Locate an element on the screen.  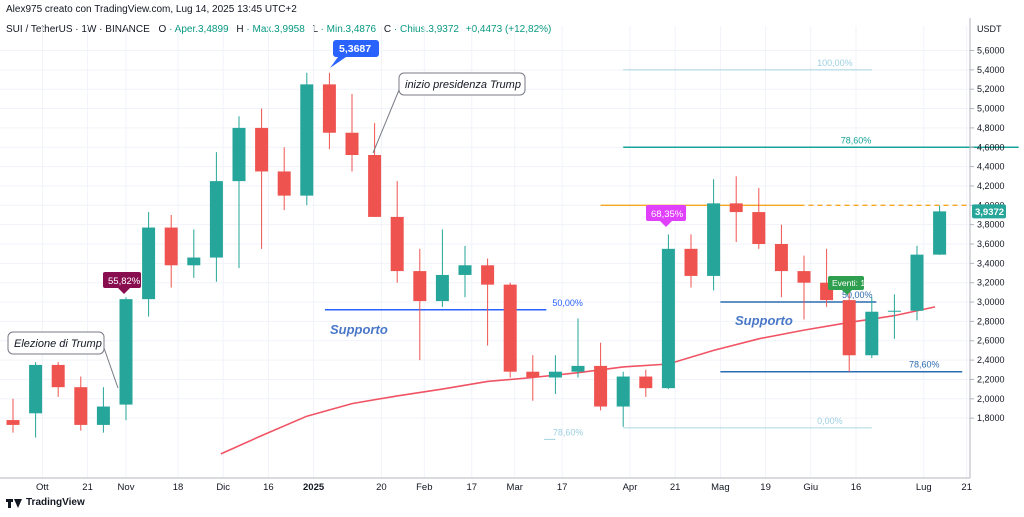
price-tick-label: 2,2000 is located at coordinates (991, 379).